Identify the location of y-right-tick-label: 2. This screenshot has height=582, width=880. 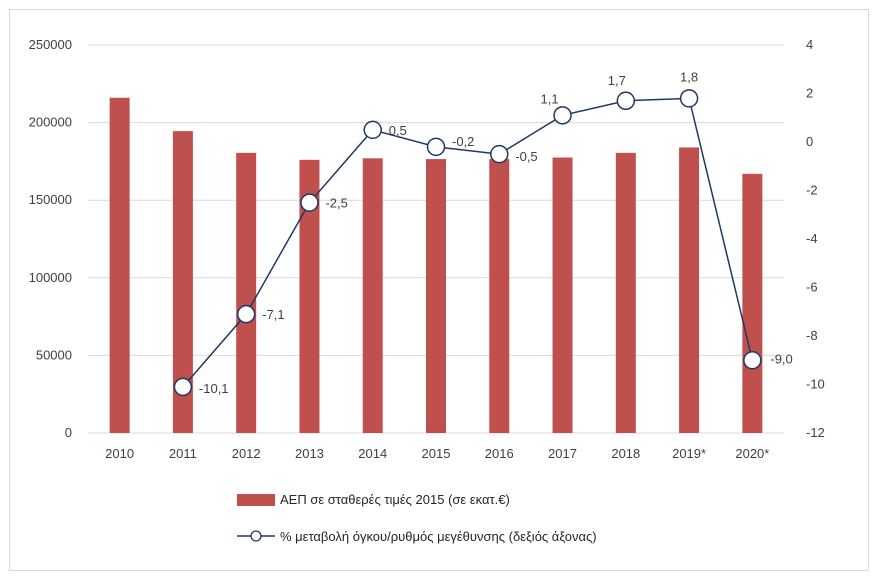
(809, 93).